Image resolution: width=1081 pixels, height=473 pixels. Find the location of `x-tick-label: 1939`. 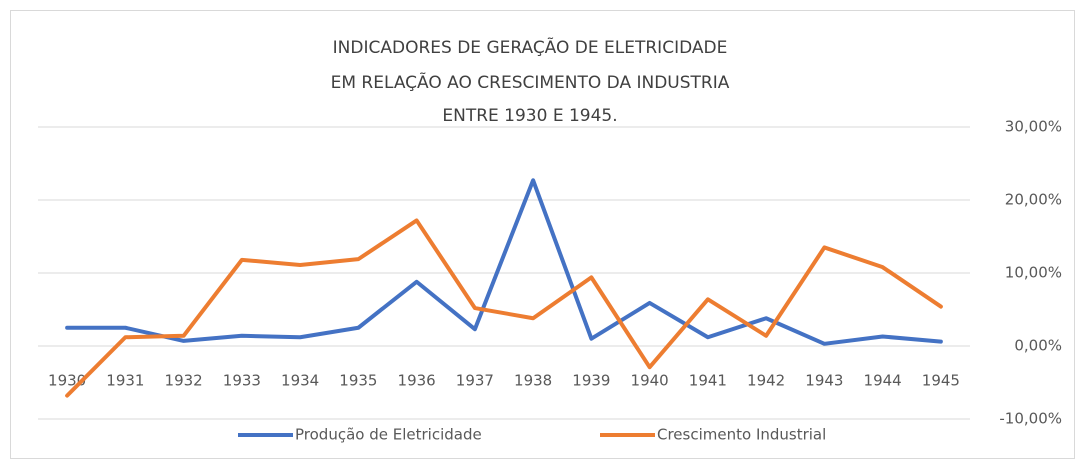

x-tick-label: 1939 is located at coordinates (591, 381).